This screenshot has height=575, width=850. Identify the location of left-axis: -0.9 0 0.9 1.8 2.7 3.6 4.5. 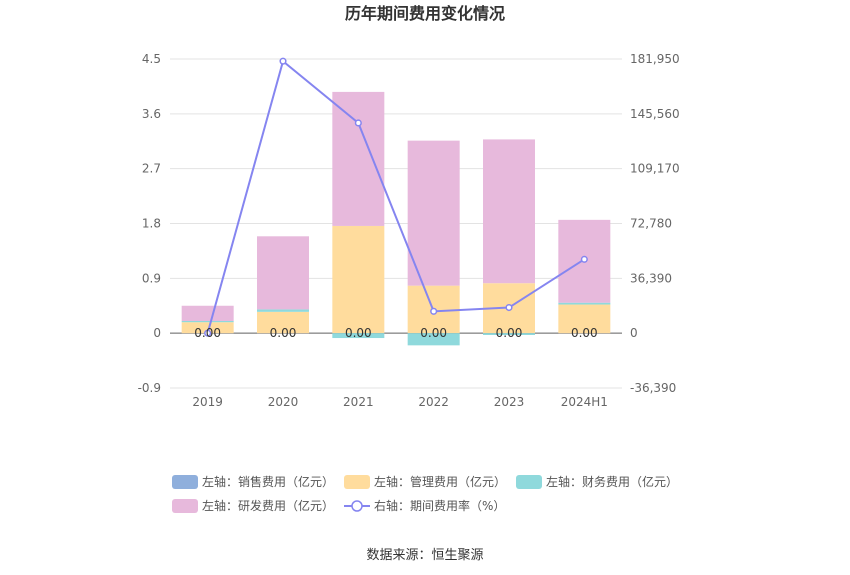
(149, 223).